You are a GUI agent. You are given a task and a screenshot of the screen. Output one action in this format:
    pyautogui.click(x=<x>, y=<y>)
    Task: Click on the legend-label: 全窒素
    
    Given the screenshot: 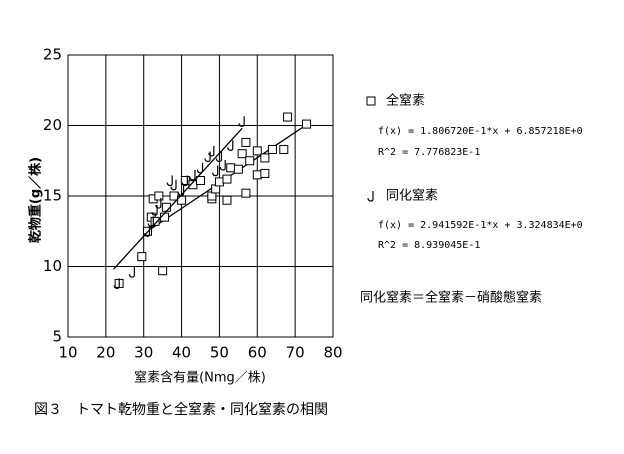 What is the action you would take?
    pyautogui.click(x=405, y=101)
    